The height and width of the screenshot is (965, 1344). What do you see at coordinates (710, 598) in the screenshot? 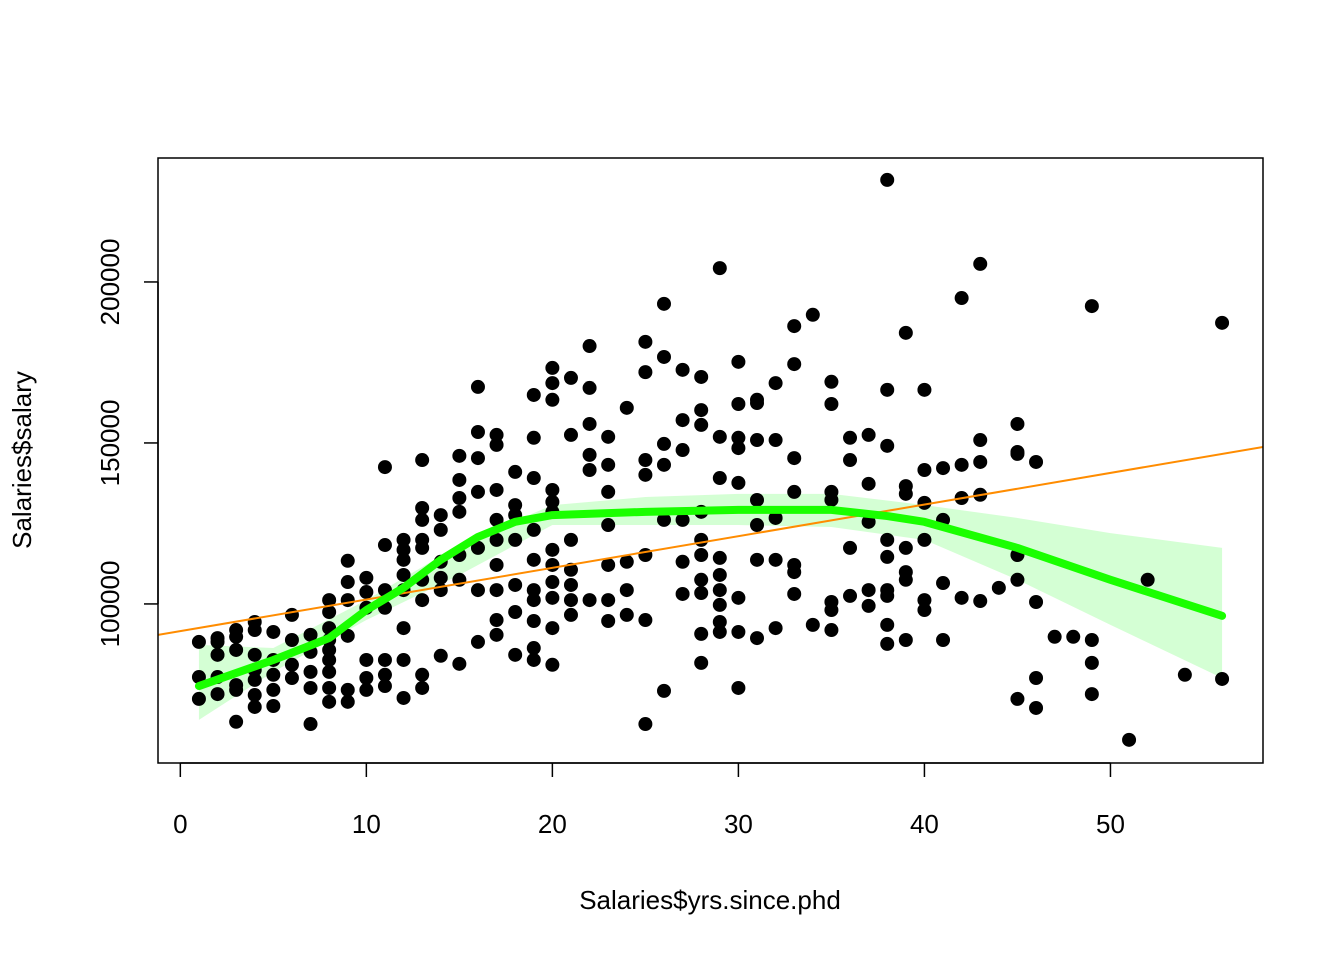
I see `smooth-line` at bounding box center [710, 598].